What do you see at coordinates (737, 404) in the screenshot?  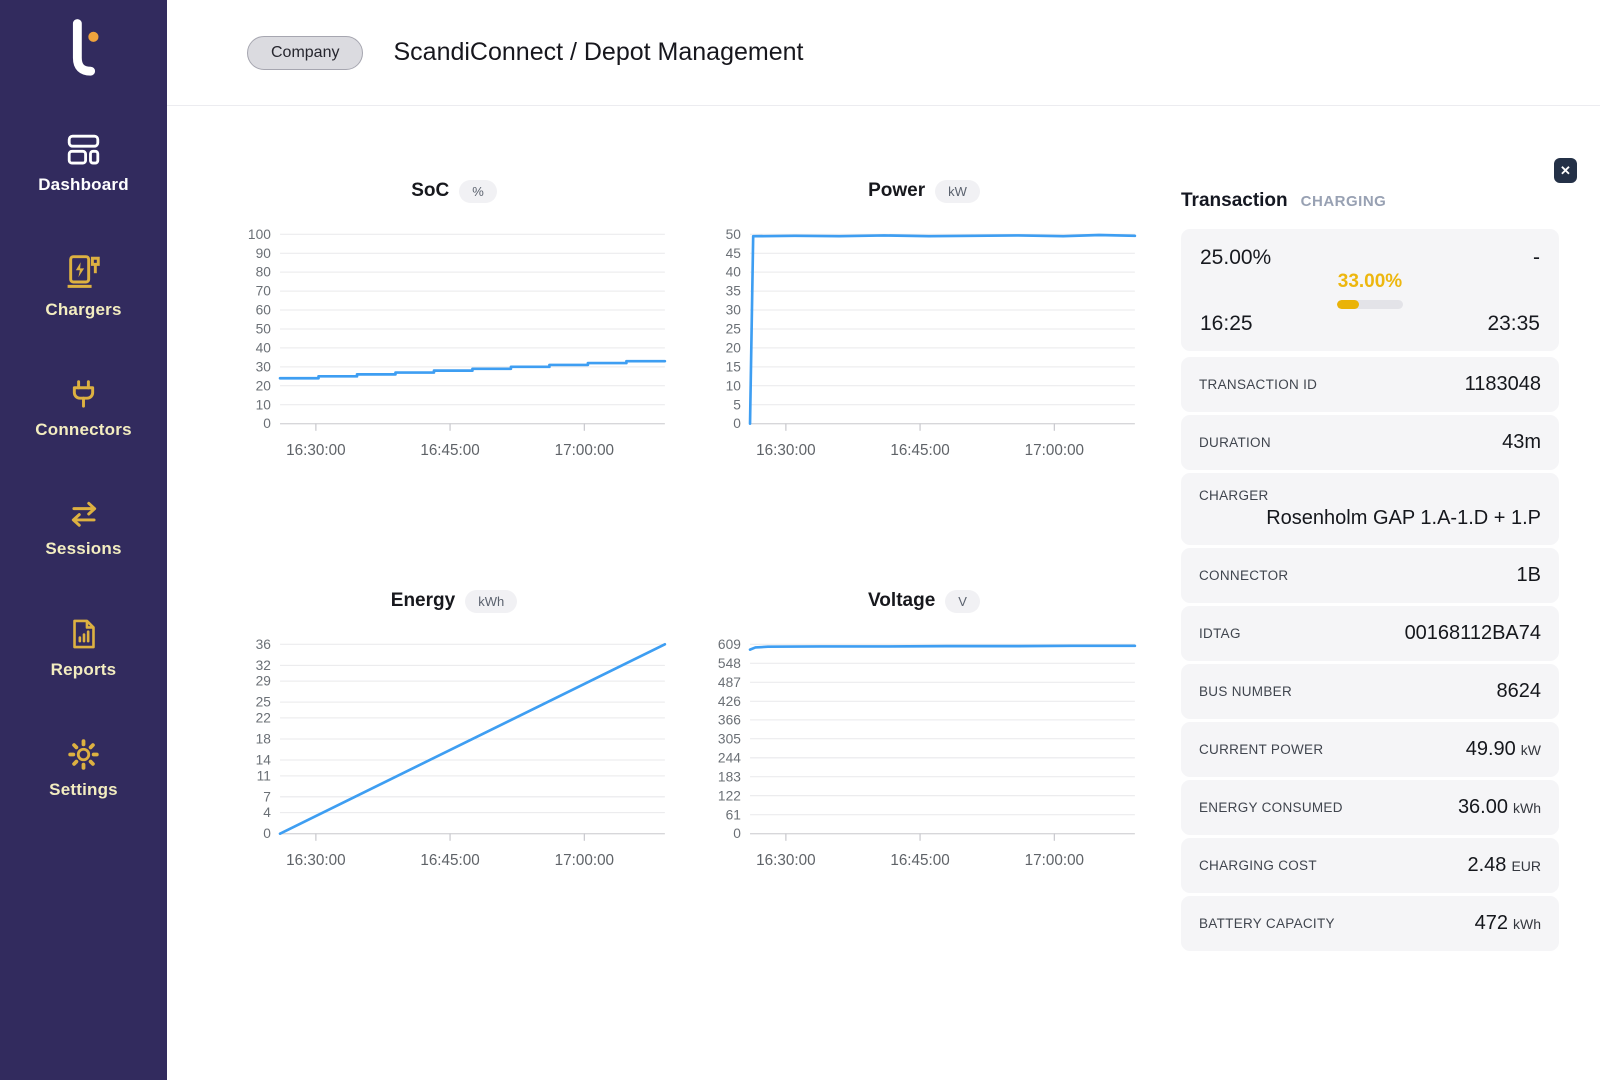 I see `svg-text: 5` at bounding box center [737, 404].